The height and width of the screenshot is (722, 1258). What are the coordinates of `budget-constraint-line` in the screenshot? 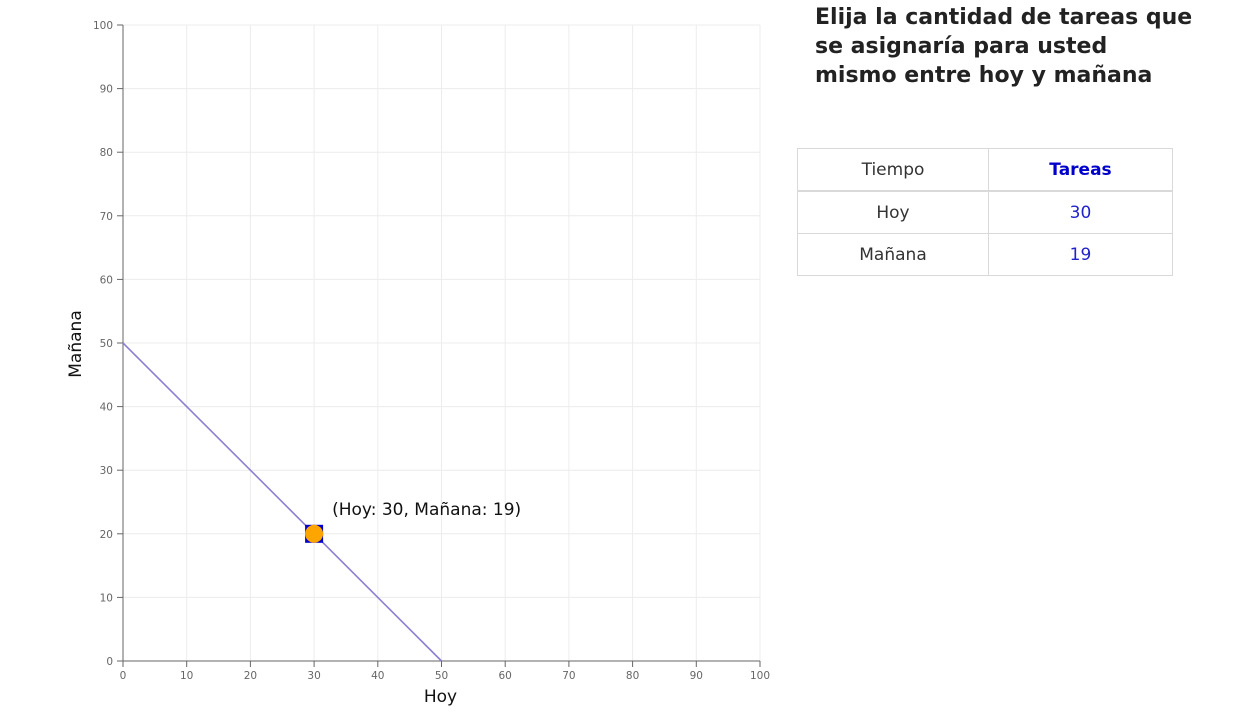 It's located at (282, 502).